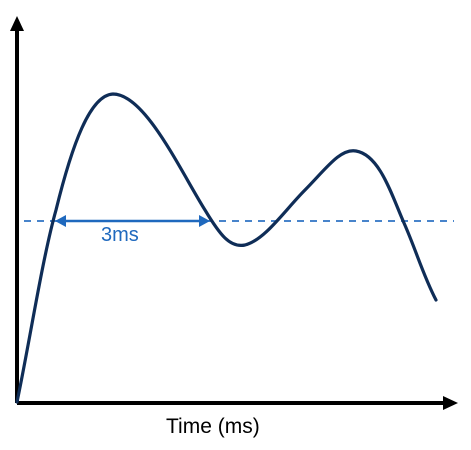 The height and width of the screenshot is (450, 471). Describe the element at coordinates (204, 221) in the screenshot. I see `duration-right-arrowhead` at that location.